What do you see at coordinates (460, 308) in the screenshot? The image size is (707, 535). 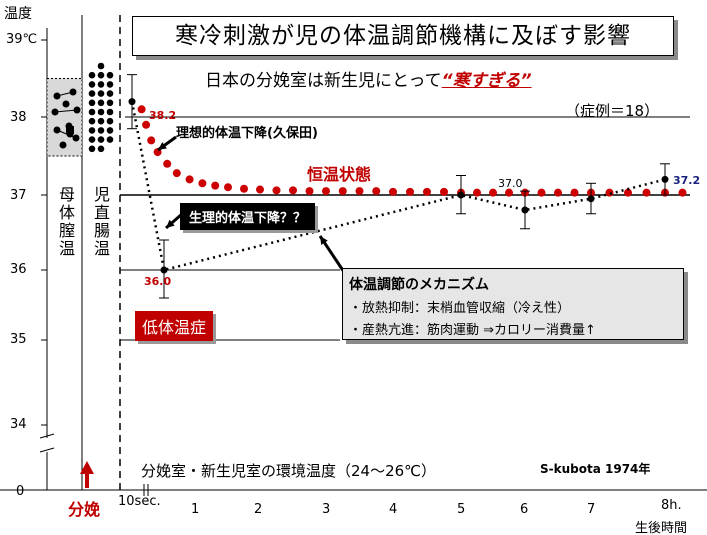 I see `mechanism-line-1: ・放熱抑制：末梢血管収縮（冷え性）` at bounding box center [460, 308].